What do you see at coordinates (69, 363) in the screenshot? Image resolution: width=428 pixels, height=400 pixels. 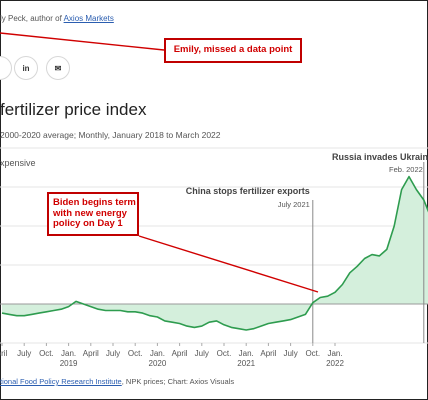 I see `x-tick-year-label: 2019` at bounding box center [69, 363].